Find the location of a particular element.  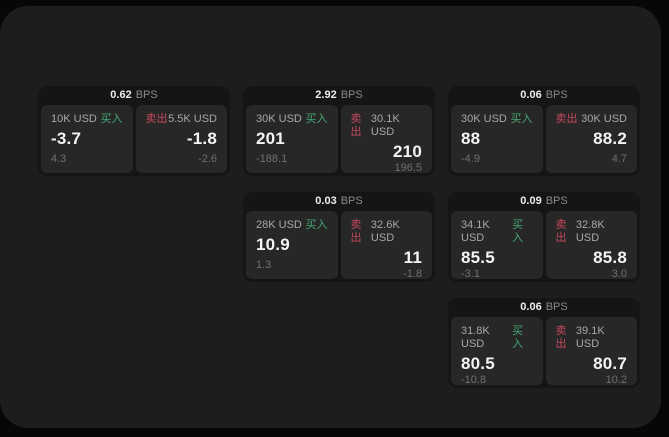

bps-header: 0.62 BPS is located at coordinates (134, 95).